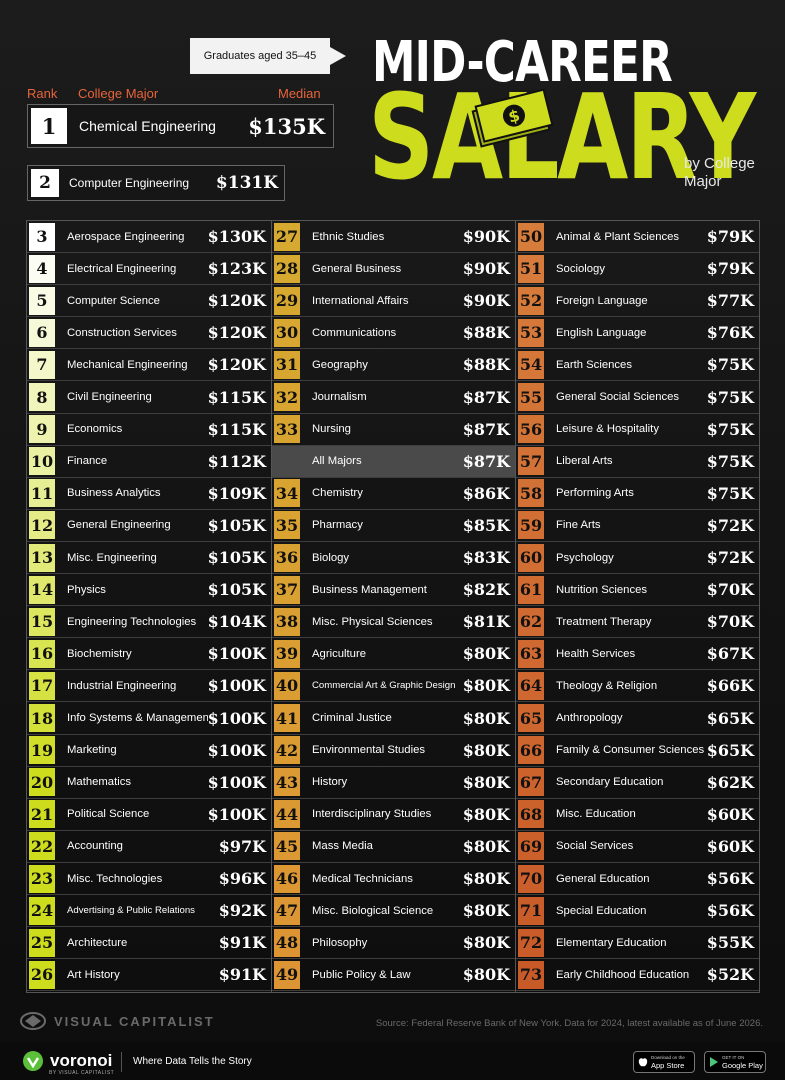  I want to click on rank-badge: 54, so click(531, 364).